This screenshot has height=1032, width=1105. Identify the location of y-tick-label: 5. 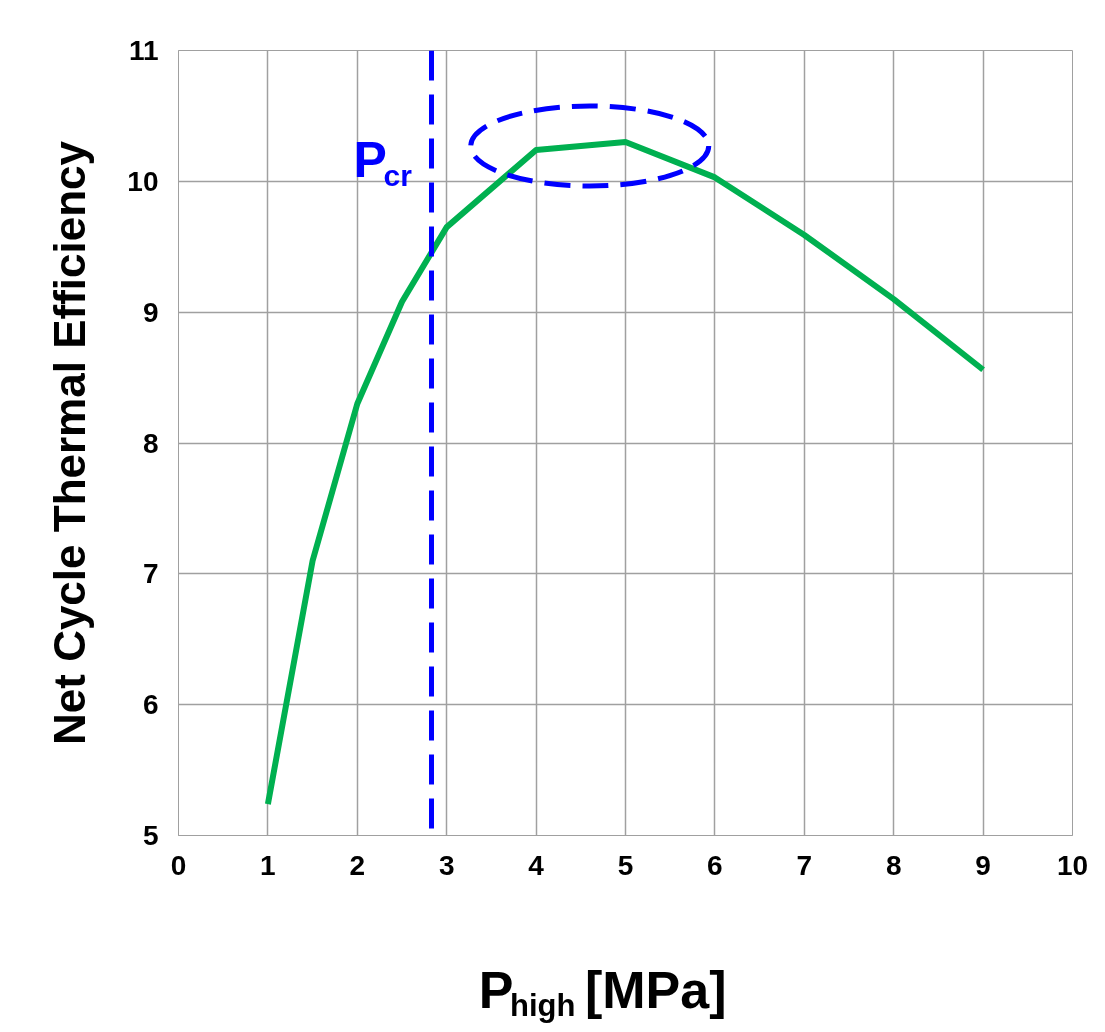
(150, 835).